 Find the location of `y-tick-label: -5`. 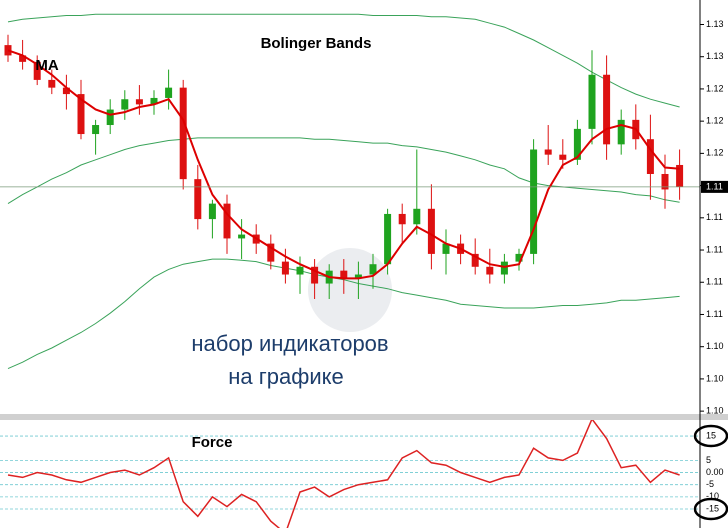

y-tick-label: -5 is located at coordinates (710, 484).